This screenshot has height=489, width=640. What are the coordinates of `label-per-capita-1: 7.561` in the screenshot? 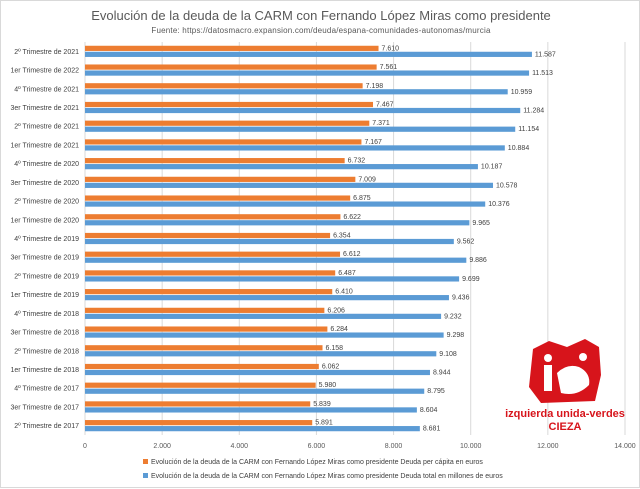 It's located at (389, 67).